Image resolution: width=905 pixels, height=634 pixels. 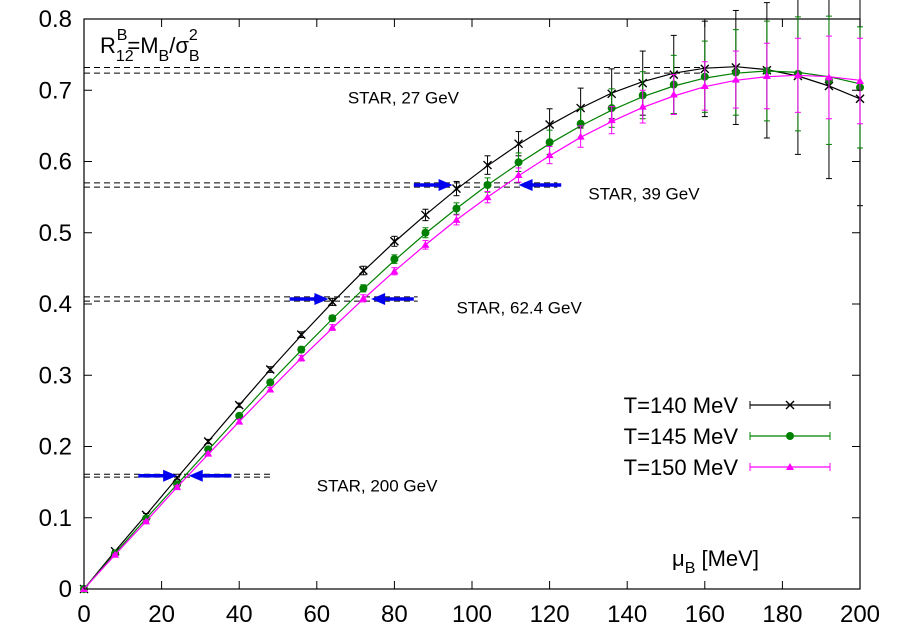 What do you see at coordinates (316, 614) in the screenshot?
I see `x-tick-label: 60` at bounding box center [316, 614].